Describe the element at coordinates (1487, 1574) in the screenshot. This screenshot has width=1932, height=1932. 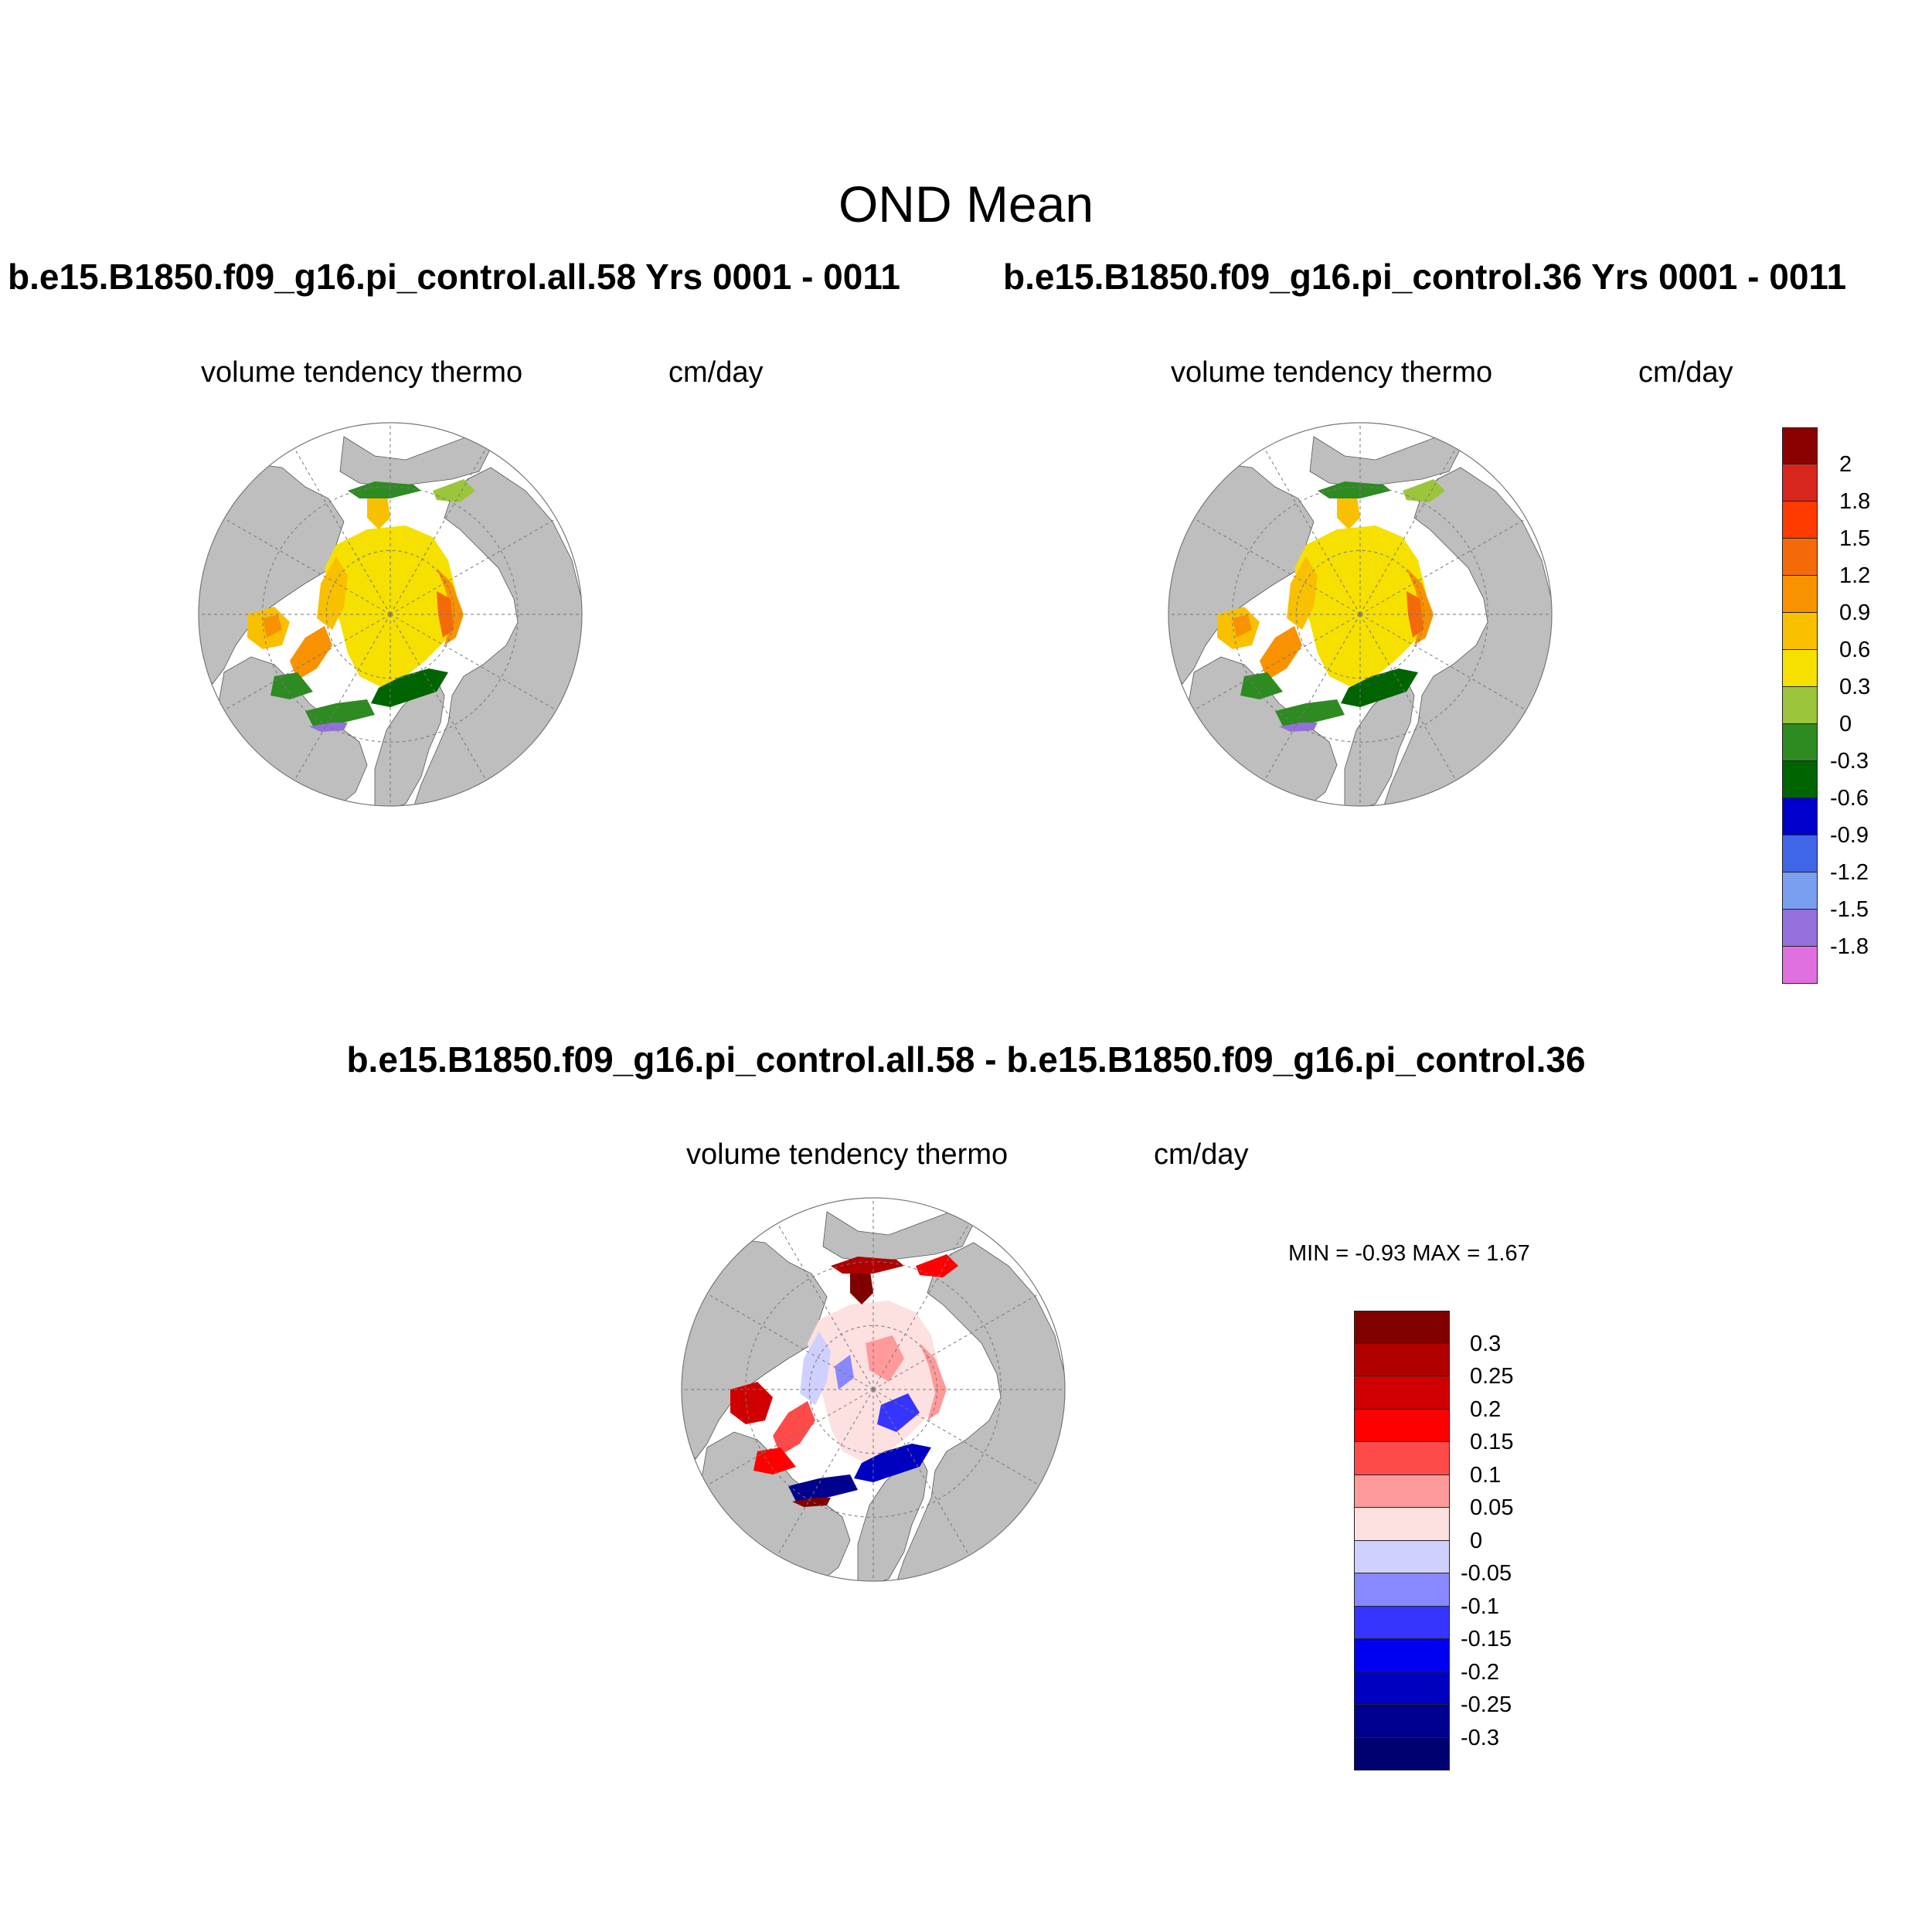
I see `colorbar-tick-label: -0.05` at that location.